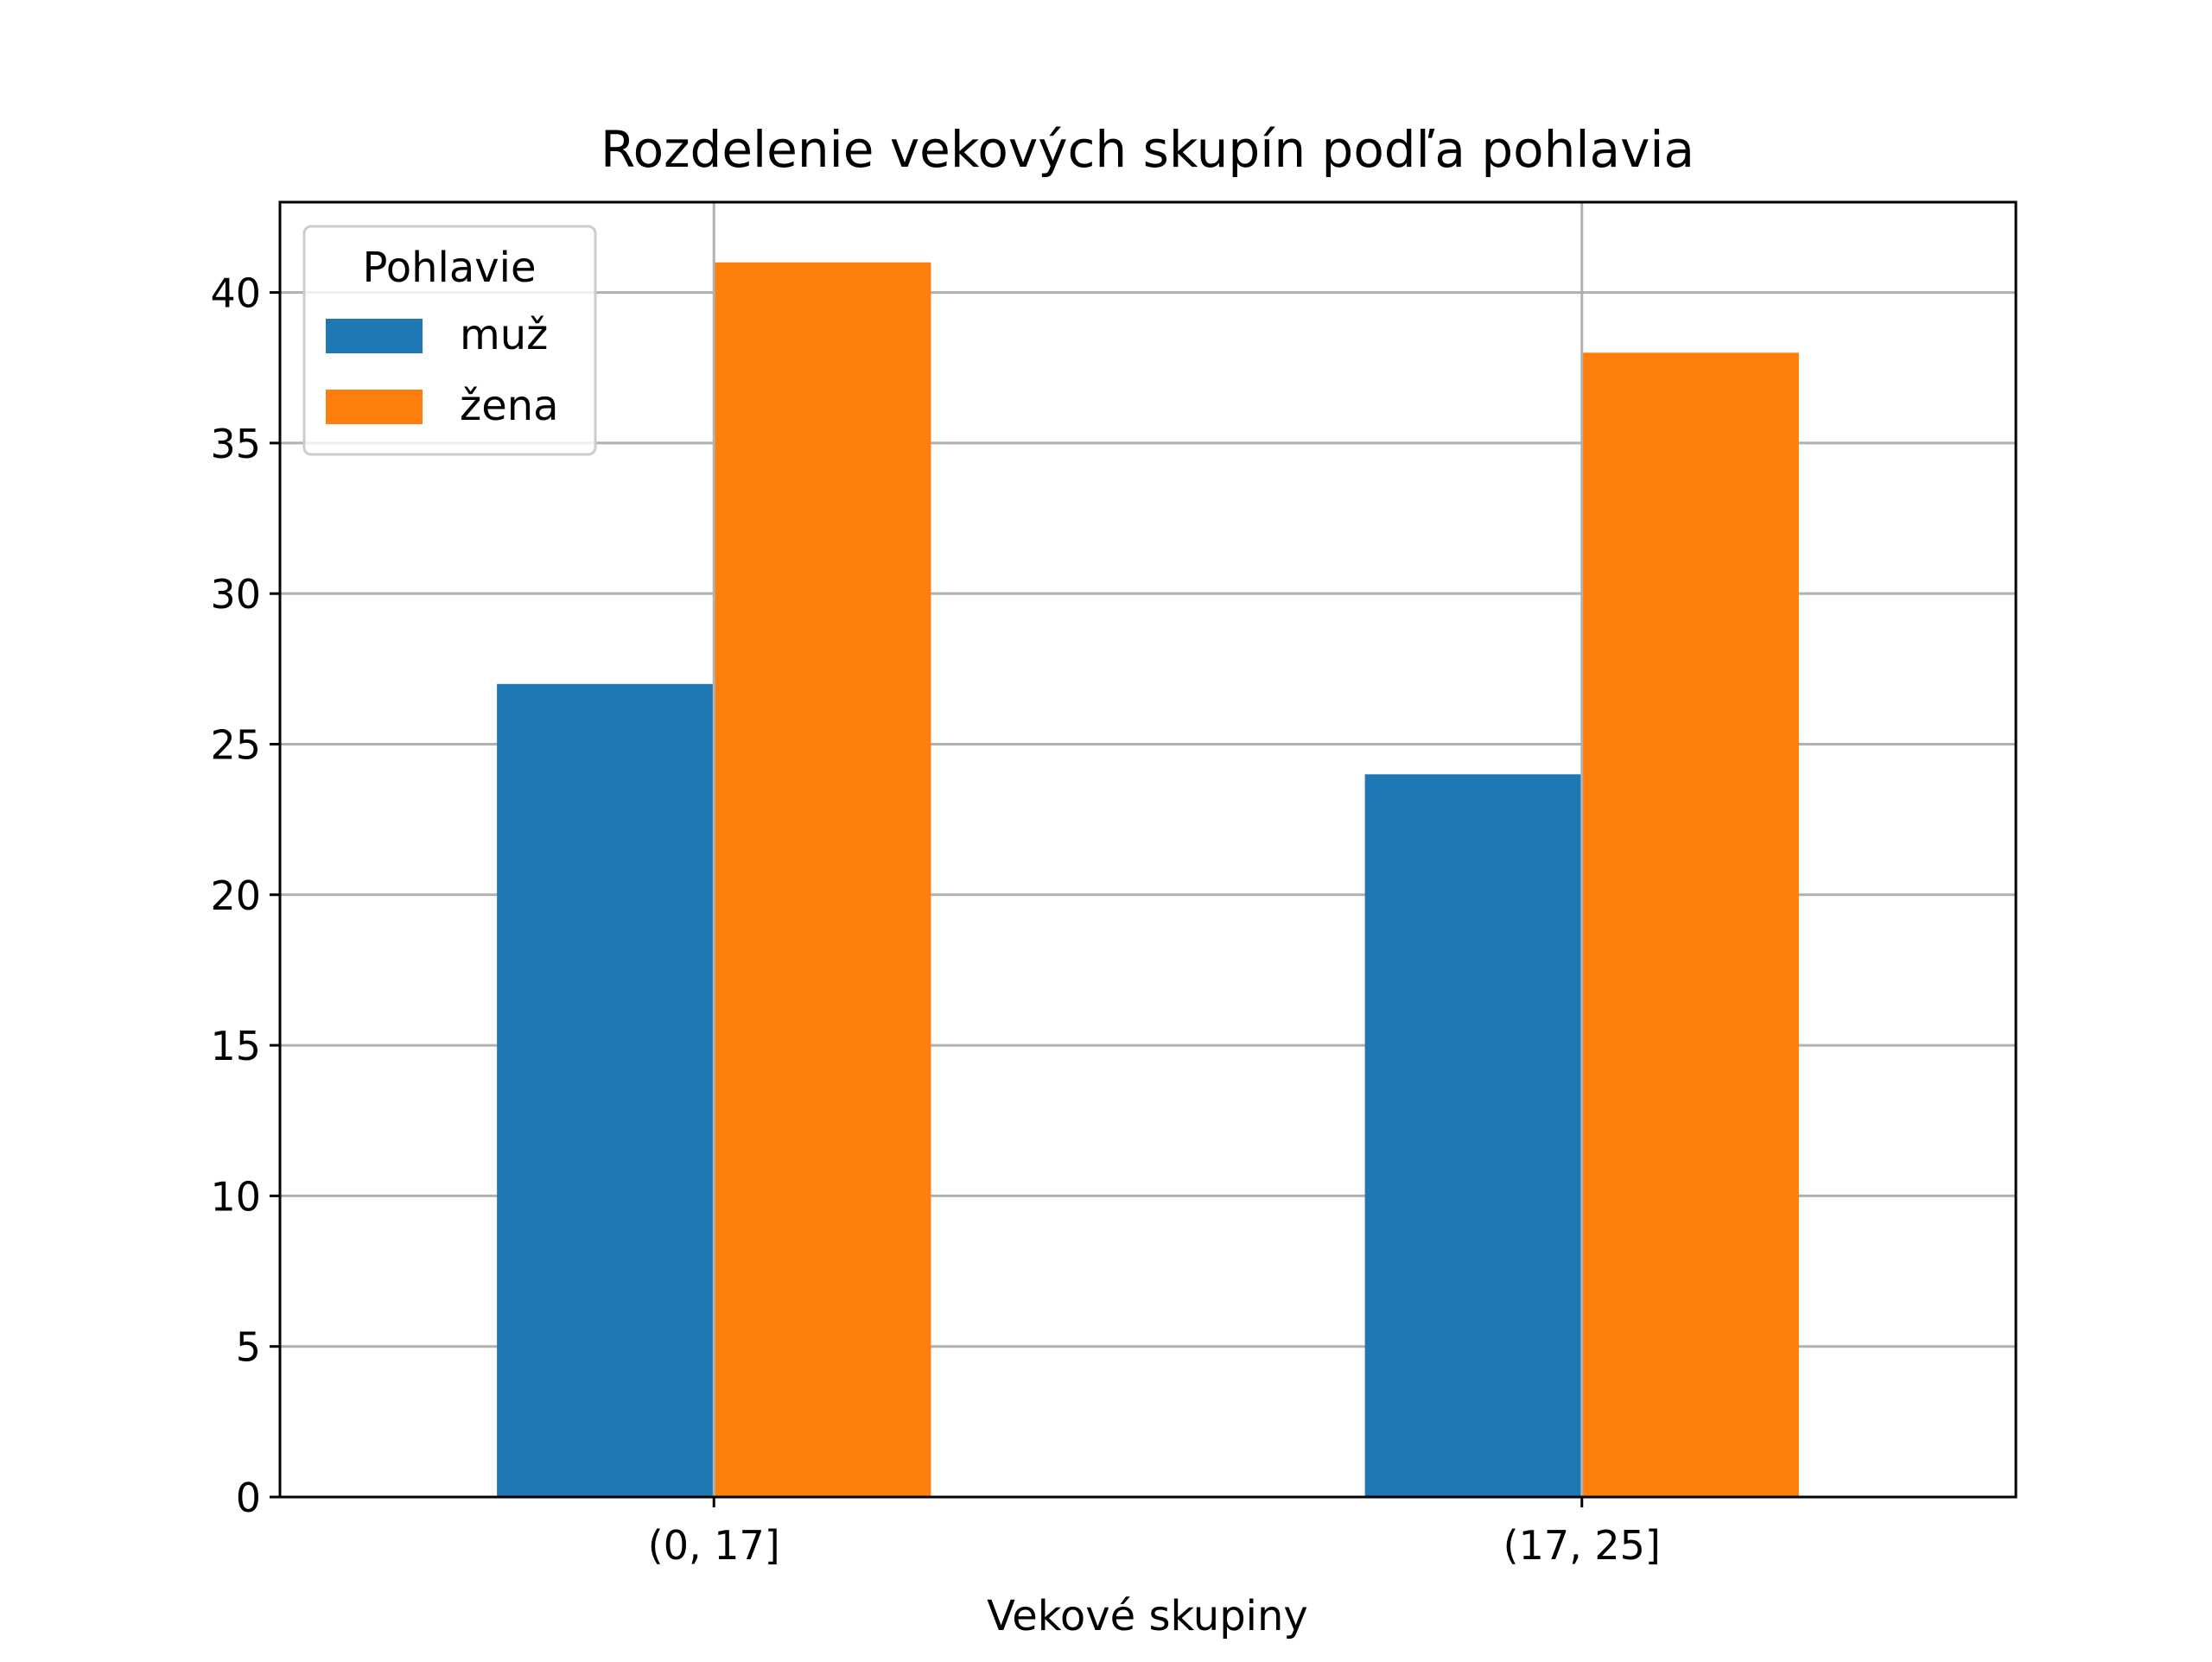 This screenshot has width=2212, height=1662. I want to click on legend: Pohlavie muž žena, so click(450, 340).